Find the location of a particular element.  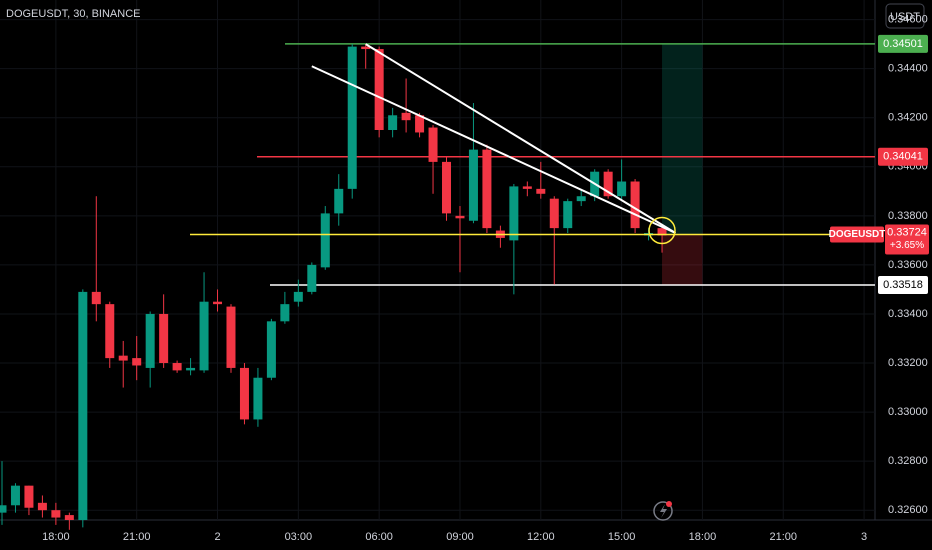

x-tick-label: 03:00 is located at coordinates (299, 537).